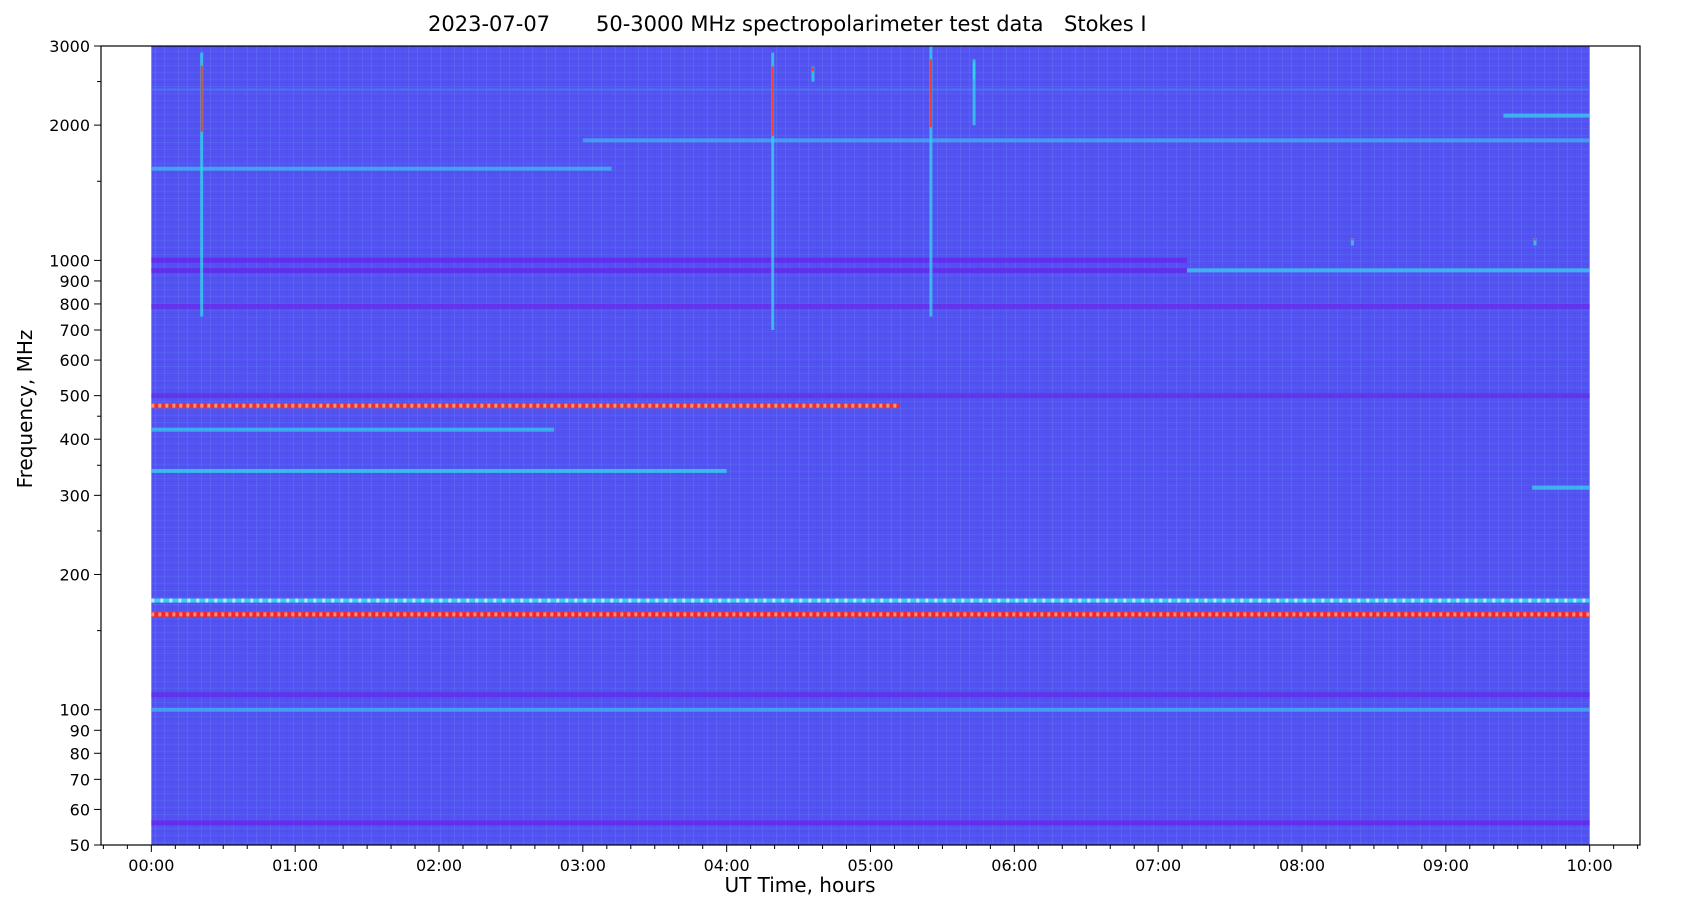 The image size is (1687, 906). What do you see at coordinates (80, 845) in the screenshot?
I see `y-tick-label: 50` at bounding box center [80, 845].